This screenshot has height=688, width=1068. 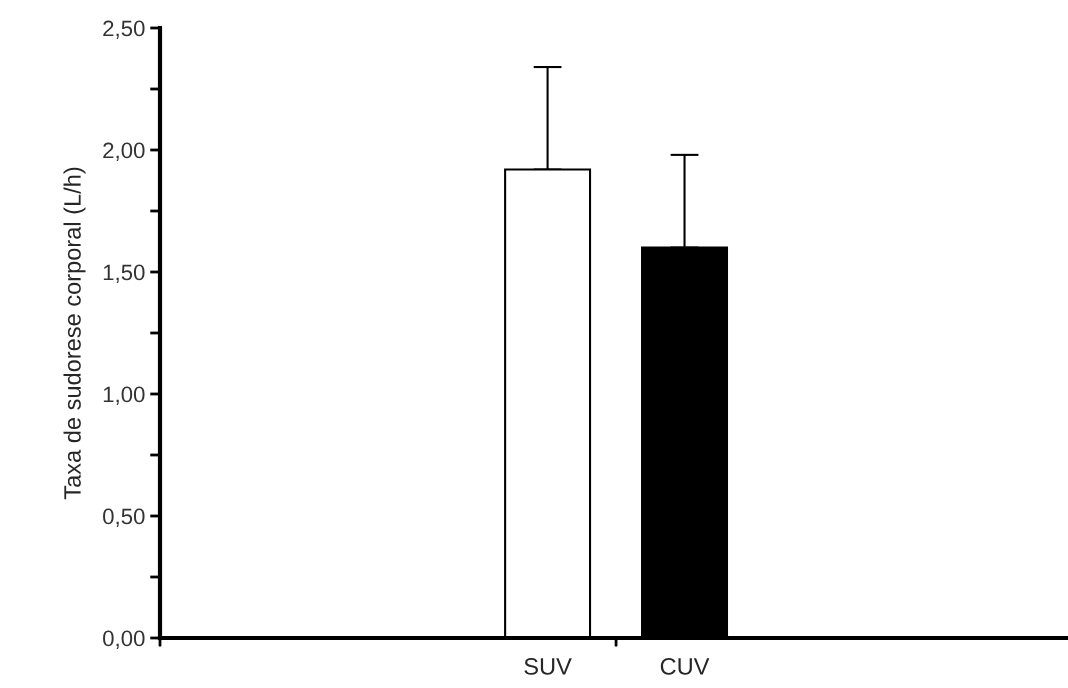 What do you see at coordinates (74, 333) in the screenshot?
I see `y-axis-title: Taxa de sudorese corporal (L/h)` at bounding box center [74, 333].